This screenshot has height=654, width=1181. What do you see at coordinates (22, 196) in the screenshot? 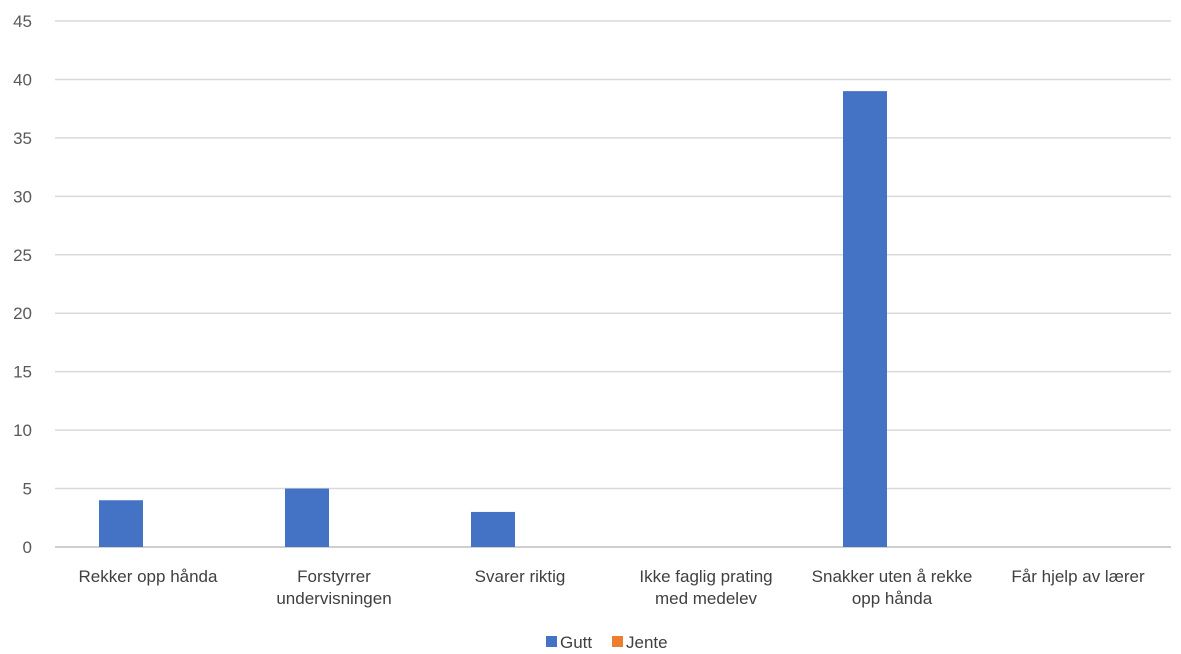
I see `y-tick-label: 30` at bounding box center [22, 196].